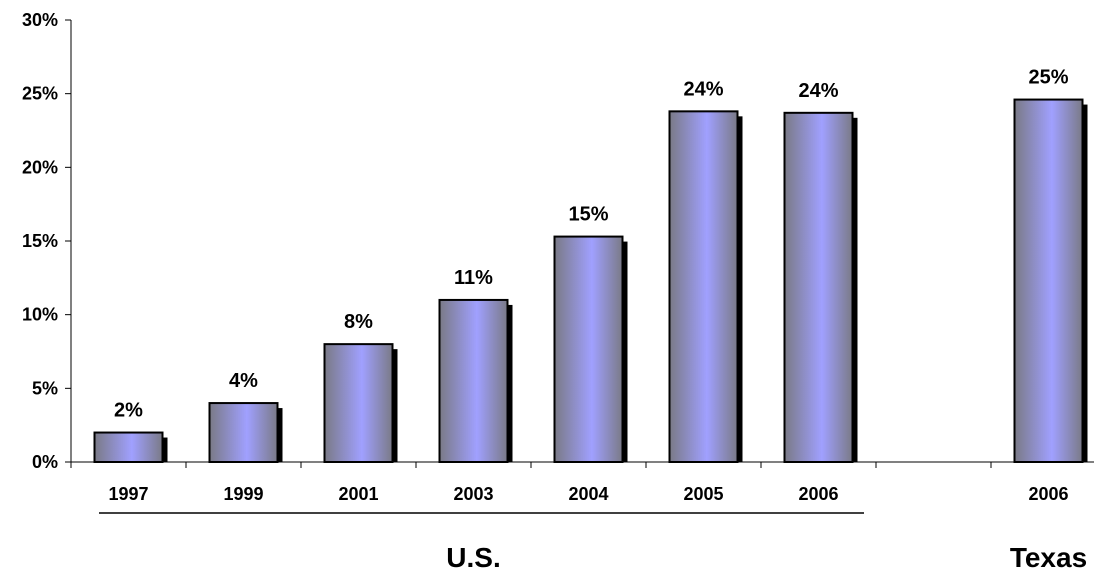  Describe the element at coordinates (45, 388) in the screenshot. I see `y-tick-label: 5%` at that location.